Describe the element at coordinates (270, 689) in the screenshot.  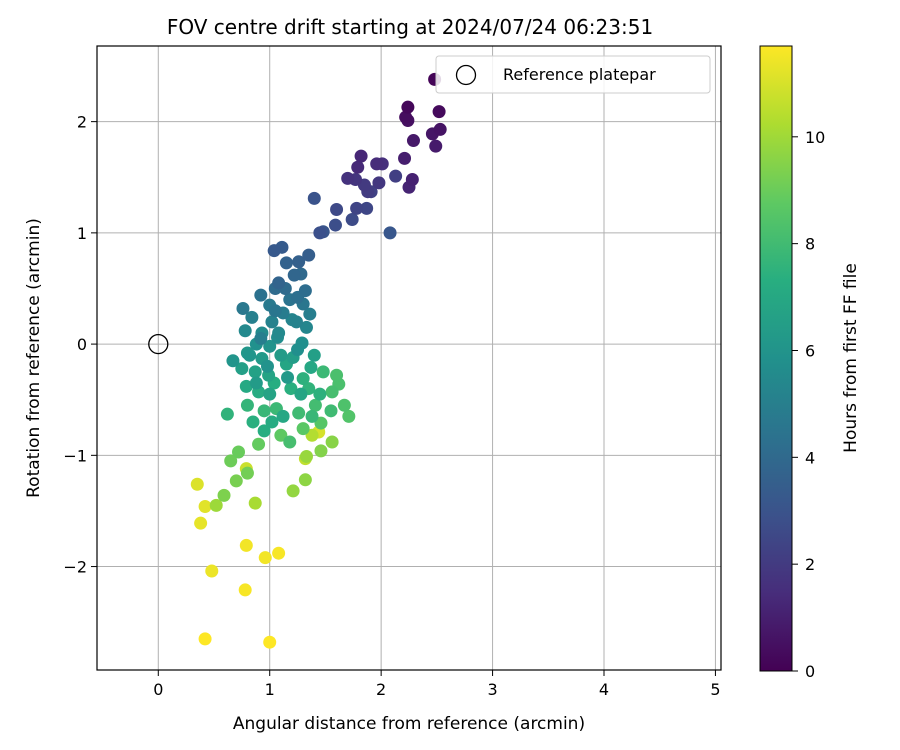
I see `x-tick-label: 1` at that location.